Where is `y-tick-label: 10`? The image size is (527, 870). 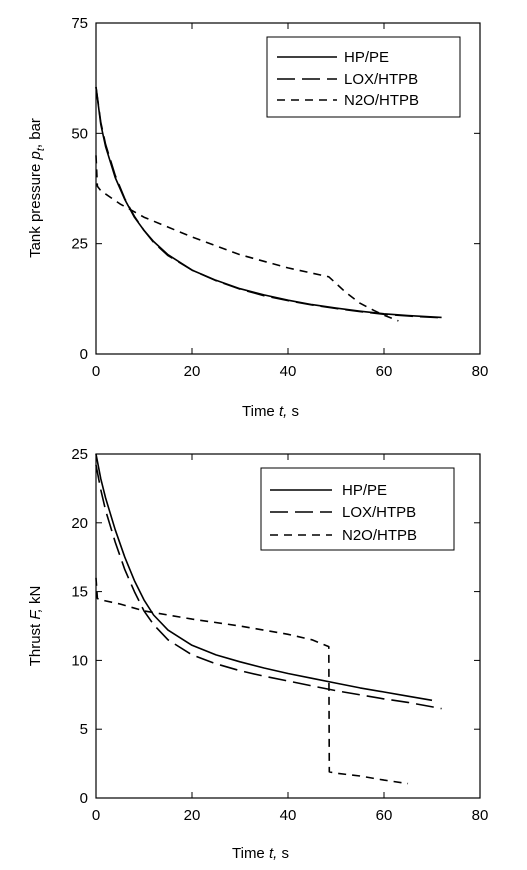 y-tick-label: 10 is located at coordinates (79, 660).